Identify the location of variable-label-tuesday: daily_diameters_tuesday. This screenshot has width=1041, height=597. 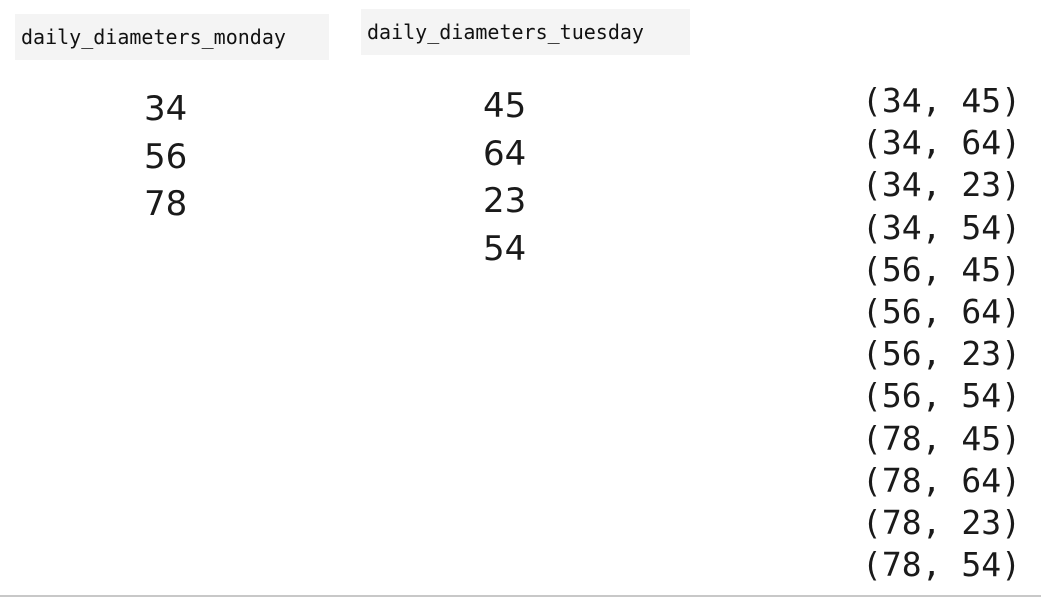
(525, 32).